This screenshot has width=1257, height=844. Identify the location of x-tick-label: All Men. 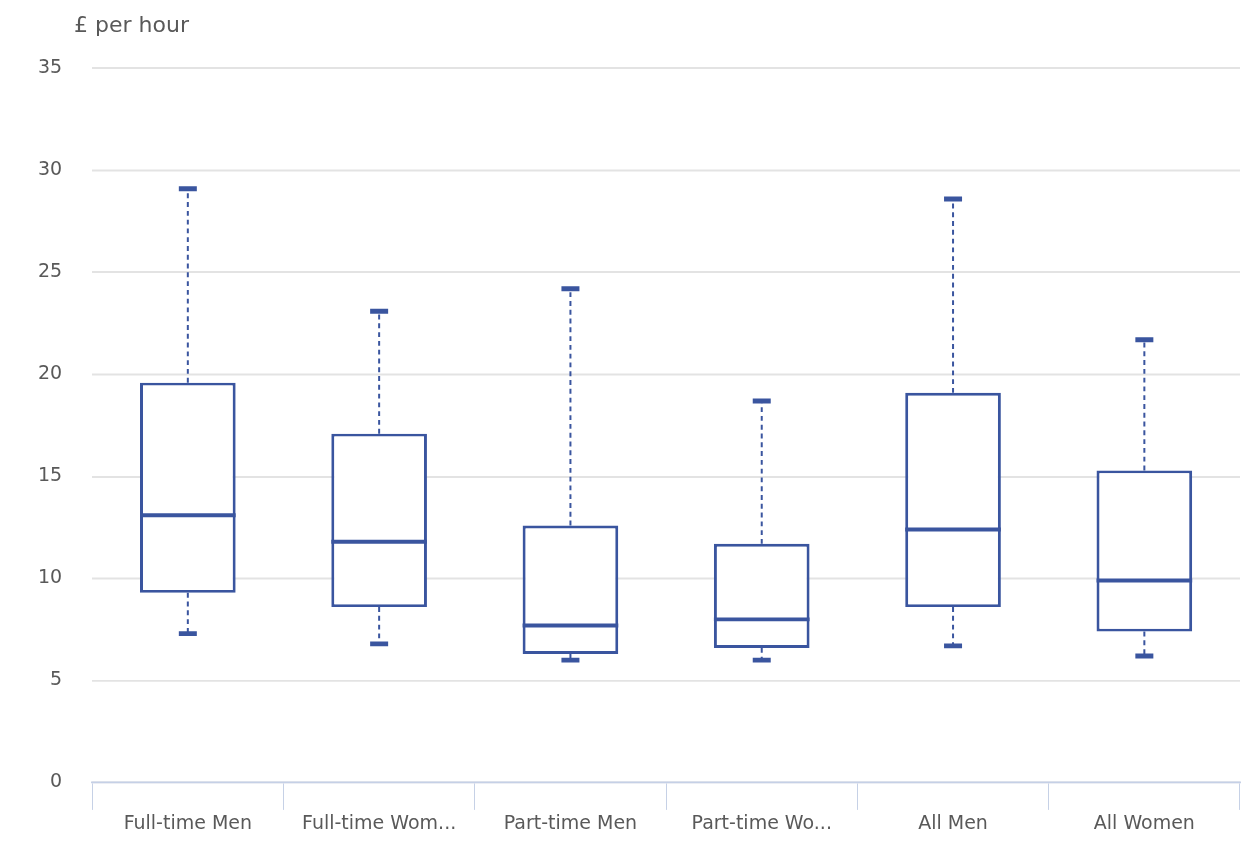
(953, 822).